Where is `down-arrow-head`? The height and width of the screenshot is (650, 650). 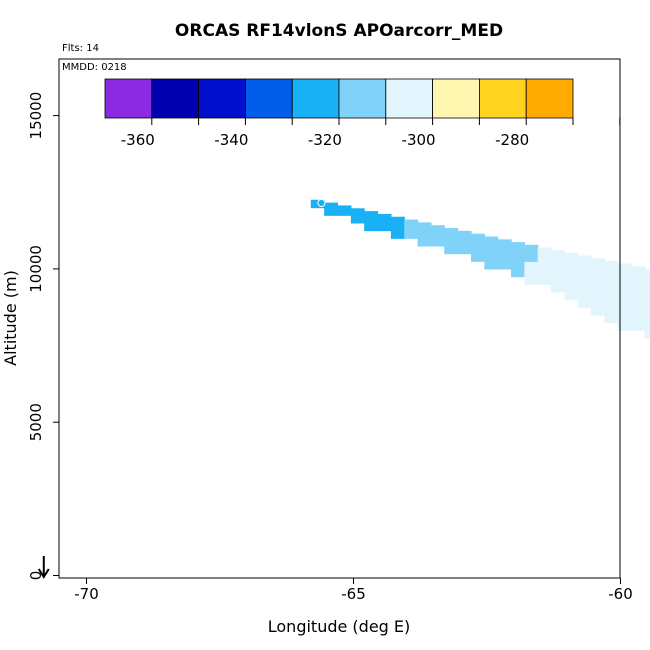 down-arrow-head is located at coordinates (43, 573).